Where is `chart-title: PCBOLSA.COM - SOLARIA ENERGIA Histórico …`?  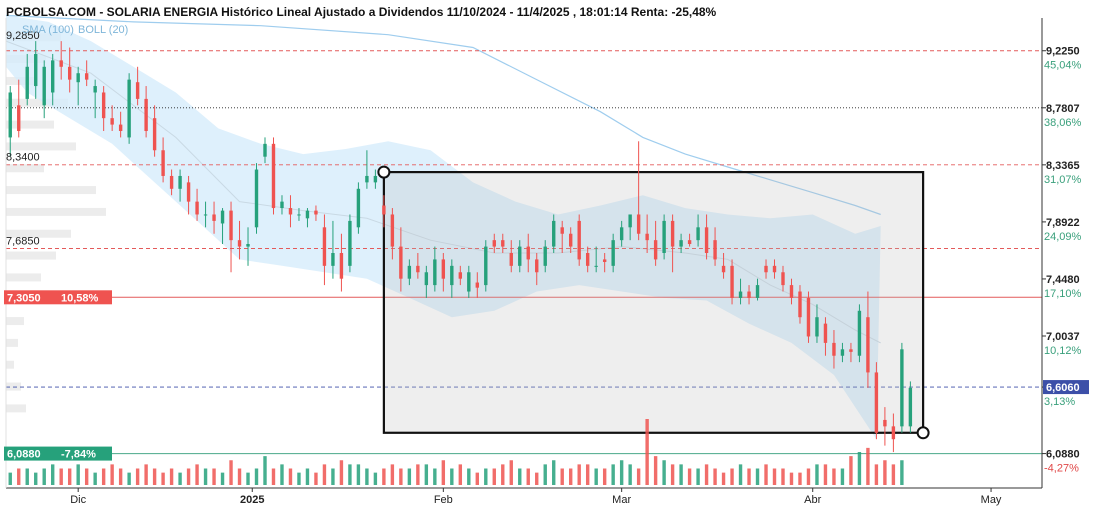 chart-title: PCBOLSA.COM - SOLARIA ENERGIA Histórico … is located at coordinates (361, 12).